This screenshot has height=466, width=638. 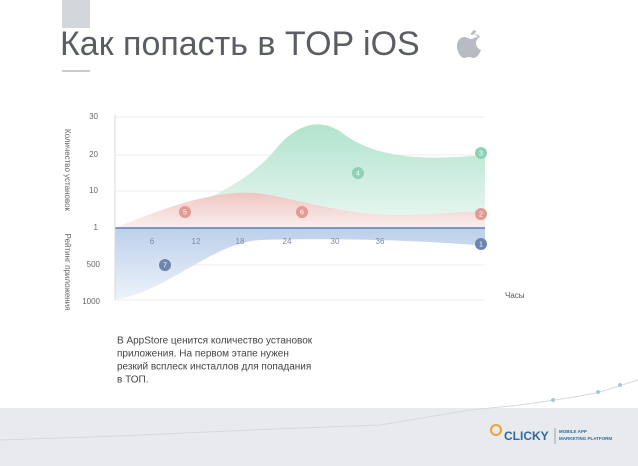 I want to click on marker-label: 6, so click(x=302, y=212).